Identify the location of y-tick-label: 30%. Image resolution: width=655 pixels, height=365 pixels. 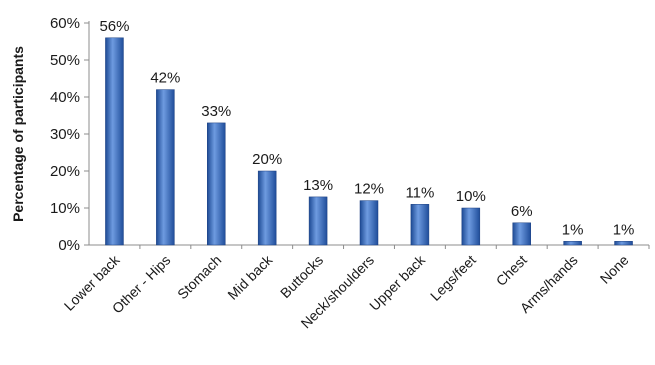
(65, 134).